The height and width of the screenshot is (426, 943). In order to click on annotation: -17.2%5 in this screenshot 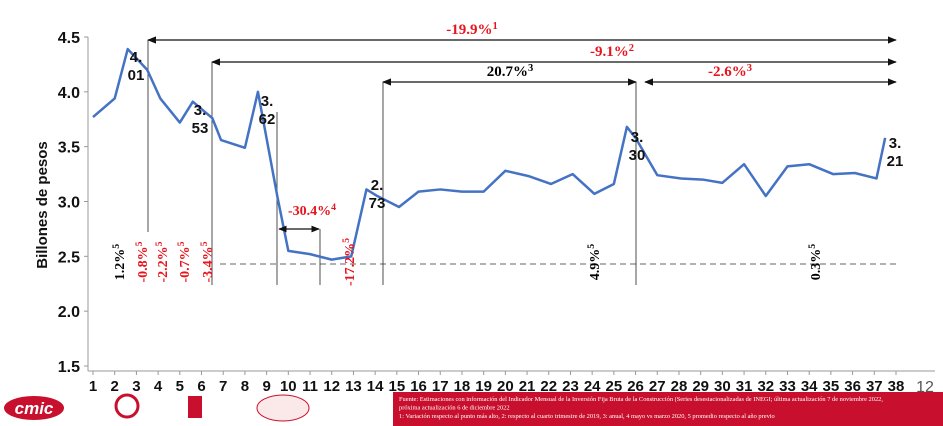, I will do `click(350, 262)`.